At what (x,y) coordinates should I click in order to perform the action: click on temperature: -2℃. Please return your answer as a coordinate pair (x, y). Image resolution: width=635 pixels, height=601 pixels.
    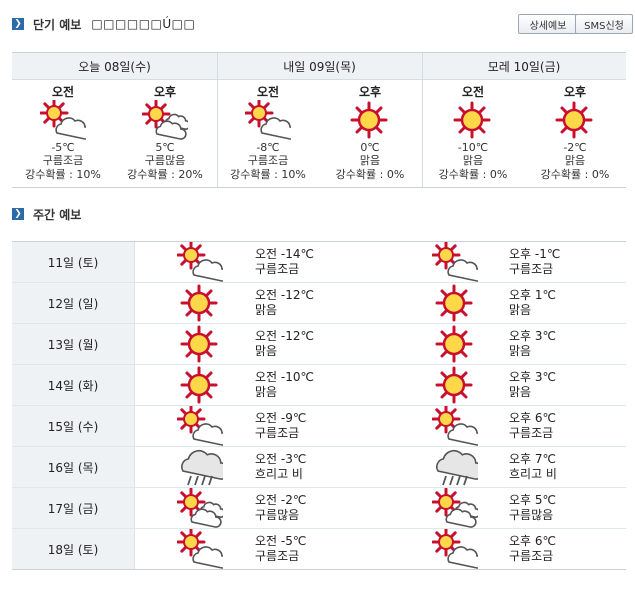
    Looking at the image, I should click on (575, 147).